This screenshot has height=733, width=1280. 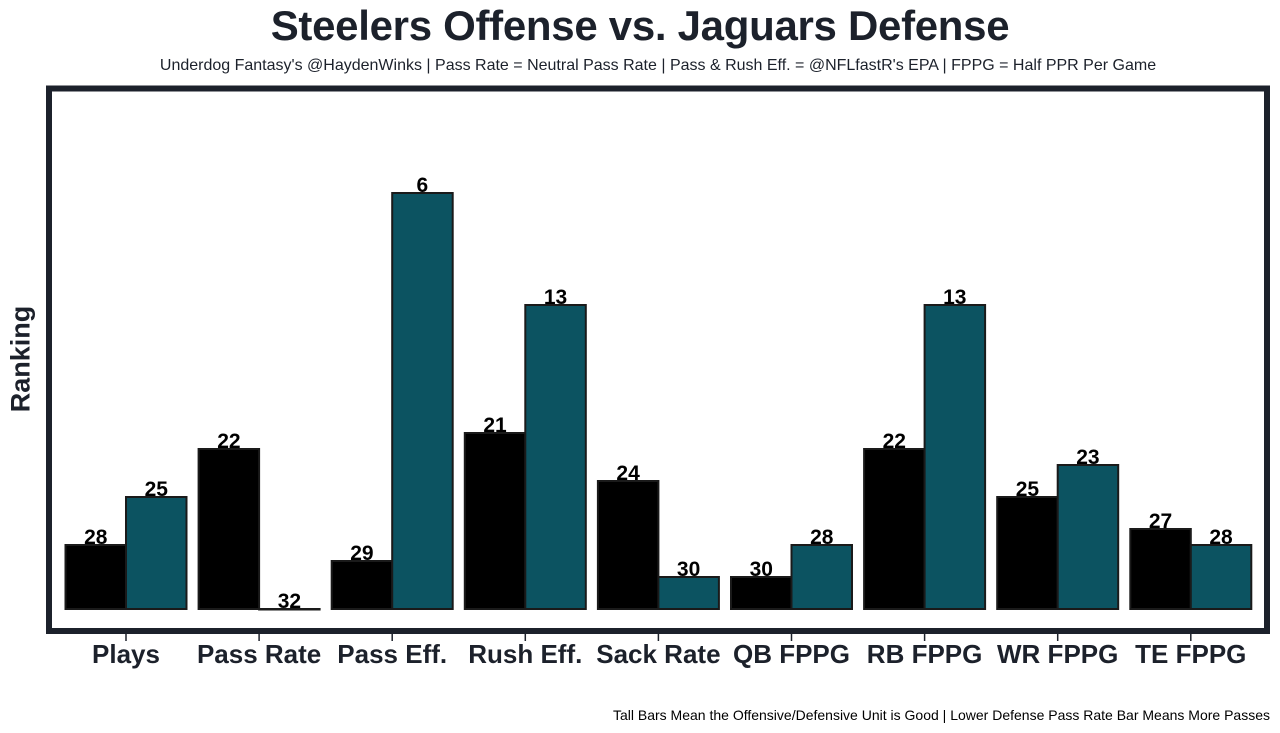 What do you see at coordinates (289, 609) in the screenshot?
I see `defense-bar-pass-rate` at bounding box center [289, 609].